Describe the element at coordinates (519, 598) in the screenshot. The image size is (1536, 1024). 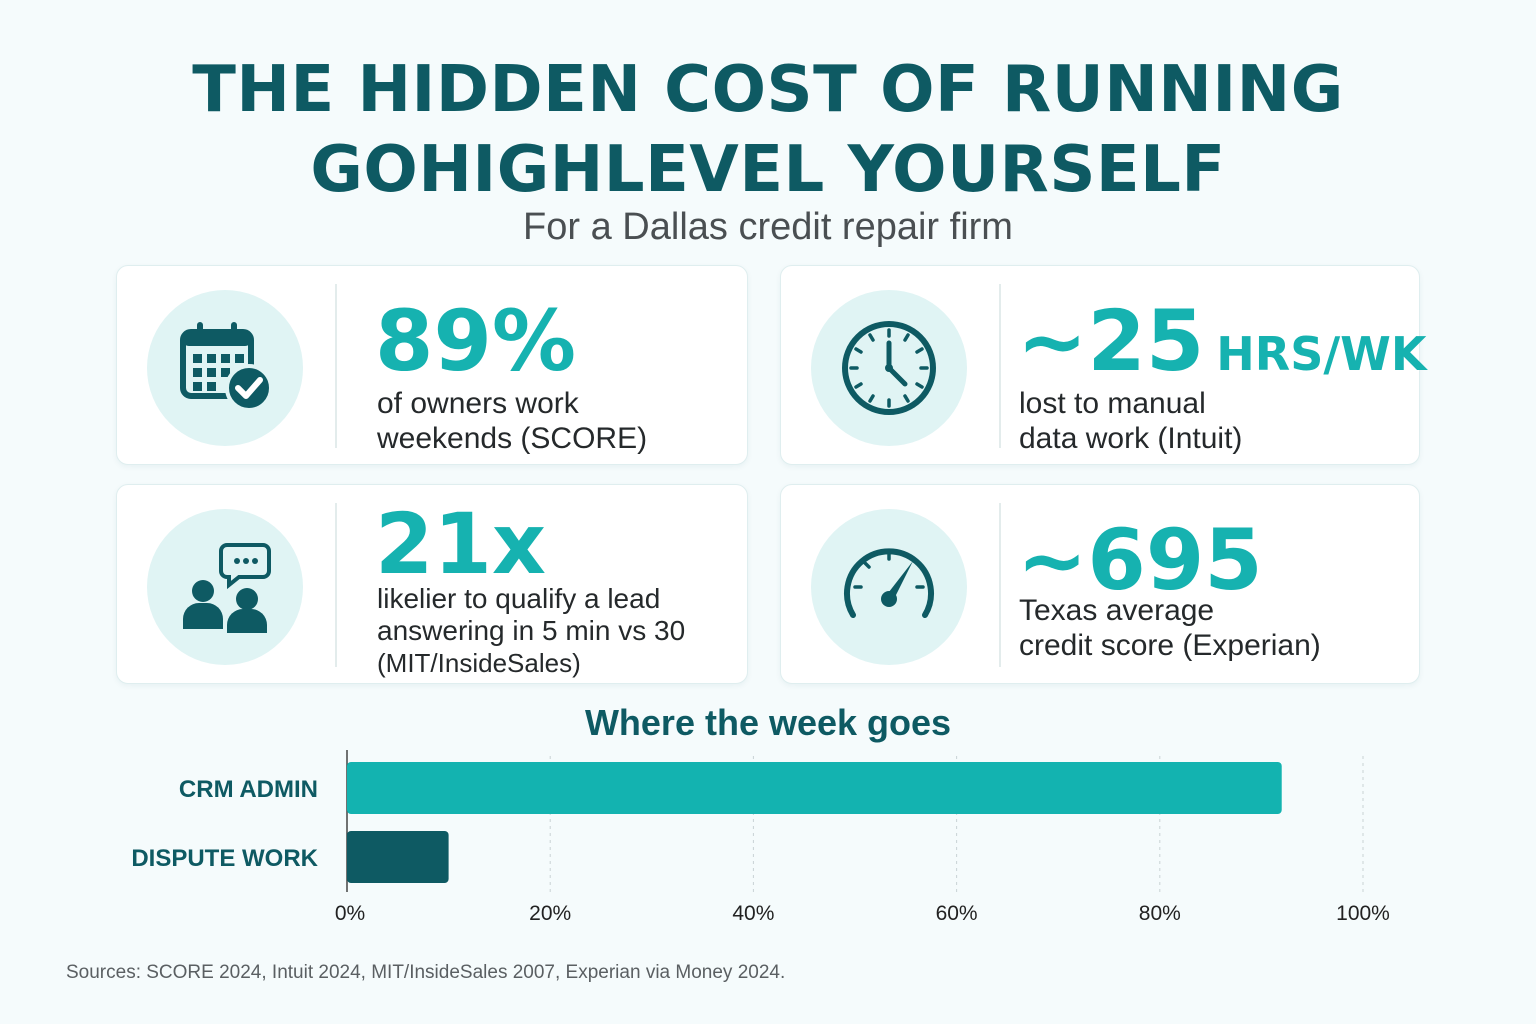
I see `stat-desc-line: likelier to qualify a lead` at that location.